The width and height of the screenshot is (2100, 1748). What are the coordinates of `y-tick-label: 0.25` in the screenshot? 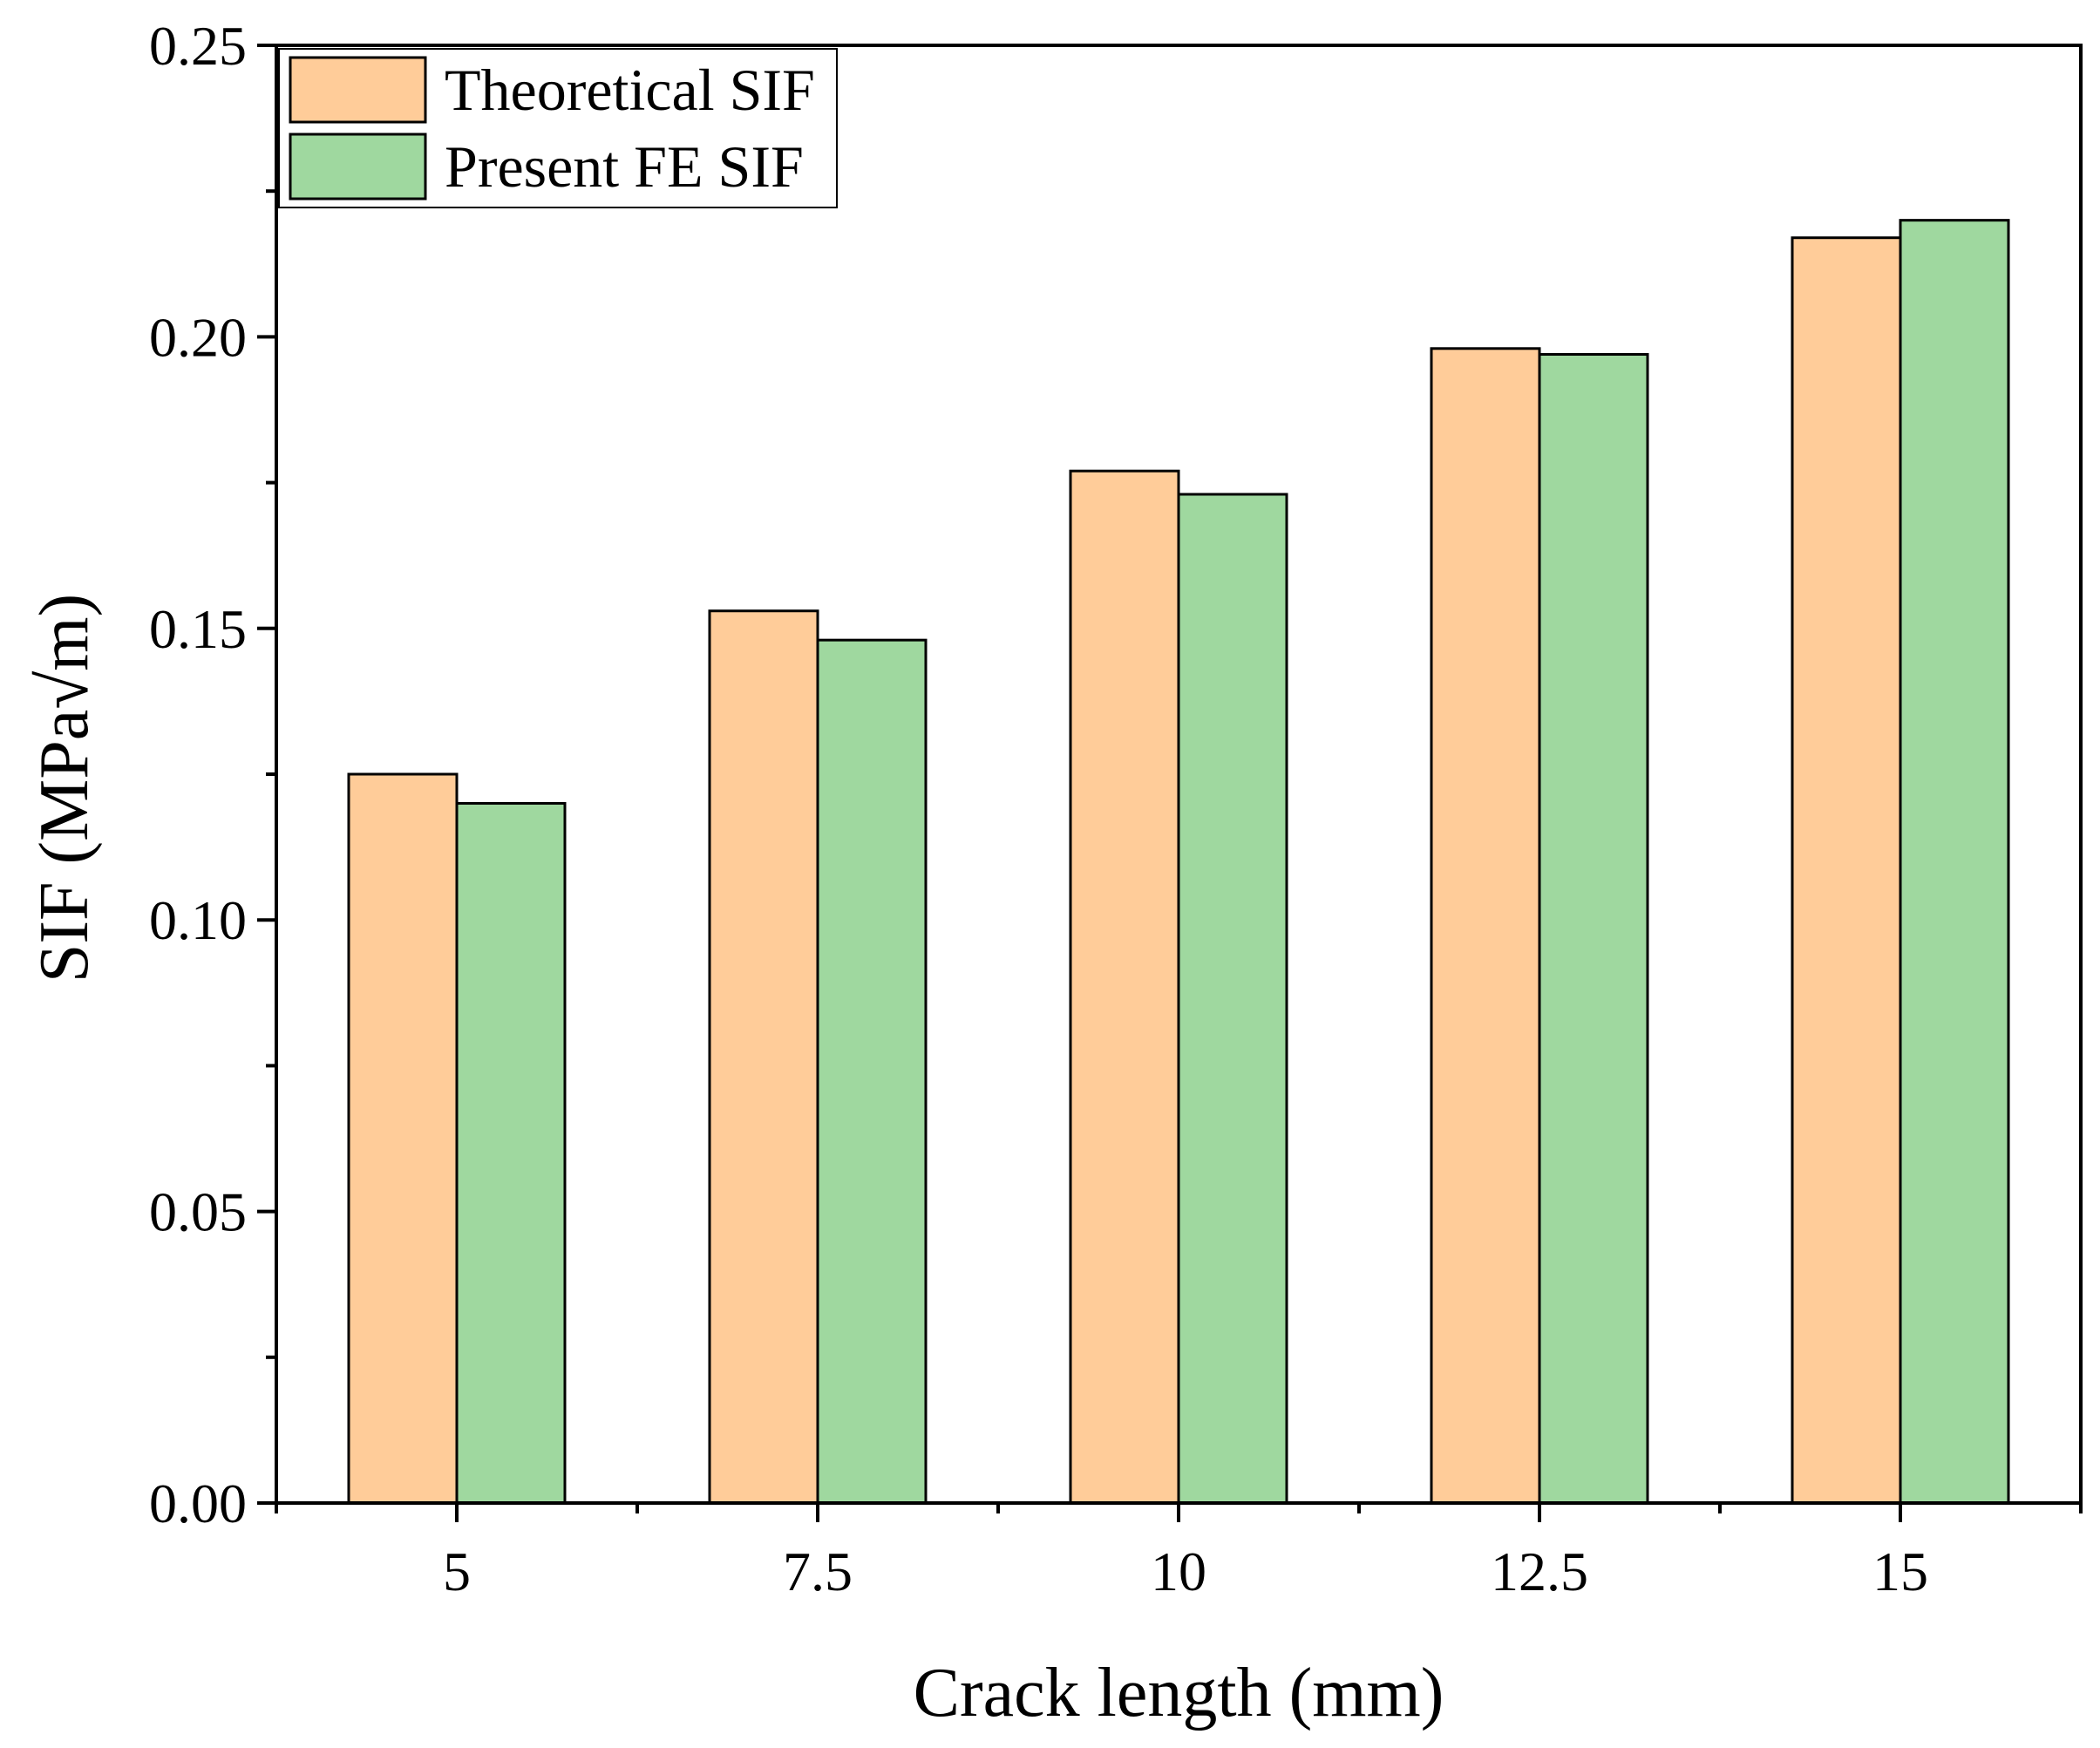 It's located at (198, 46).